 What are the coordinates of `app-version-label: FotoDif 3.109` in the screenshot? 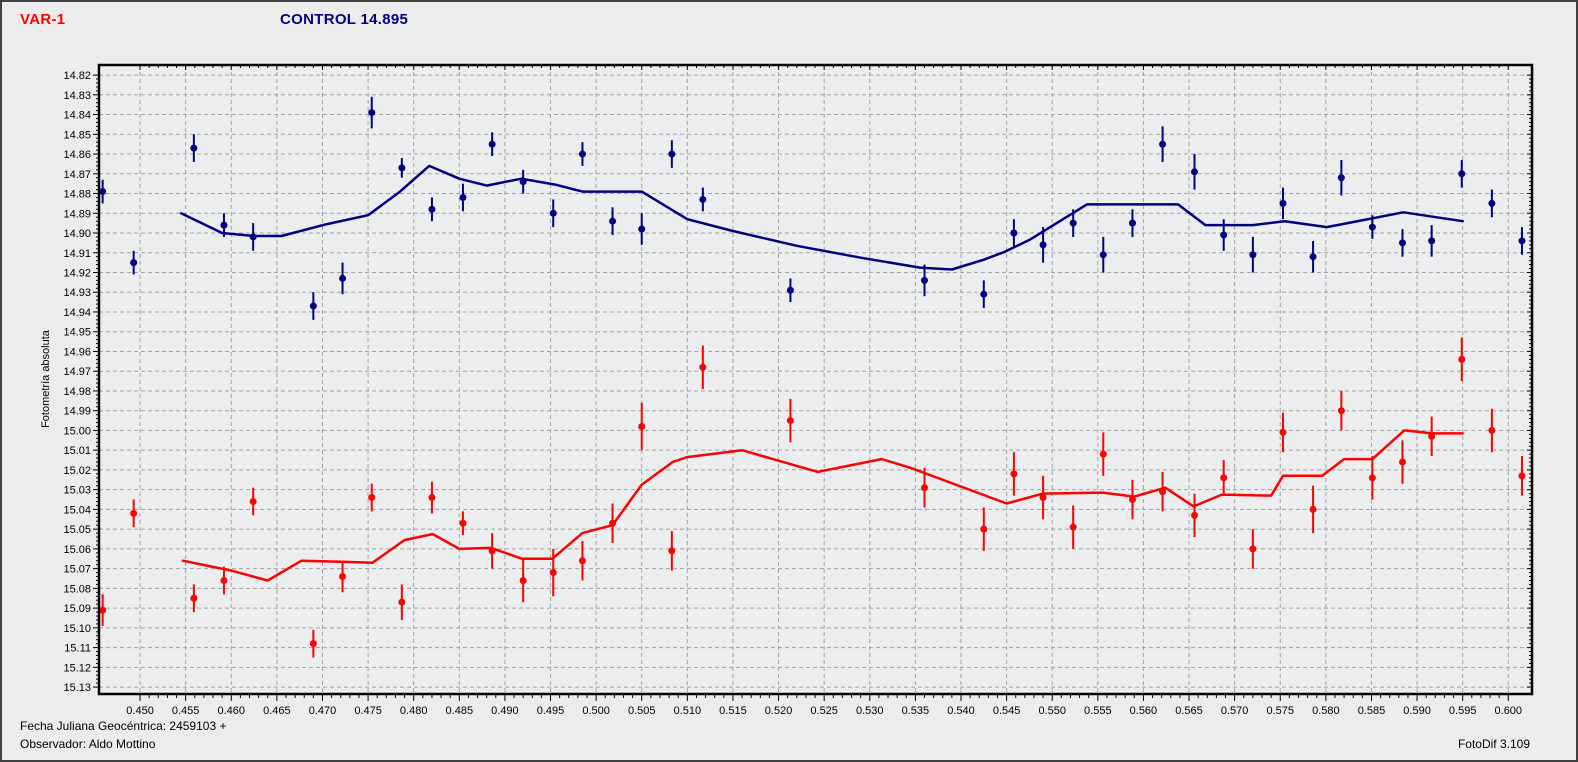 It's located at (1493, 744).